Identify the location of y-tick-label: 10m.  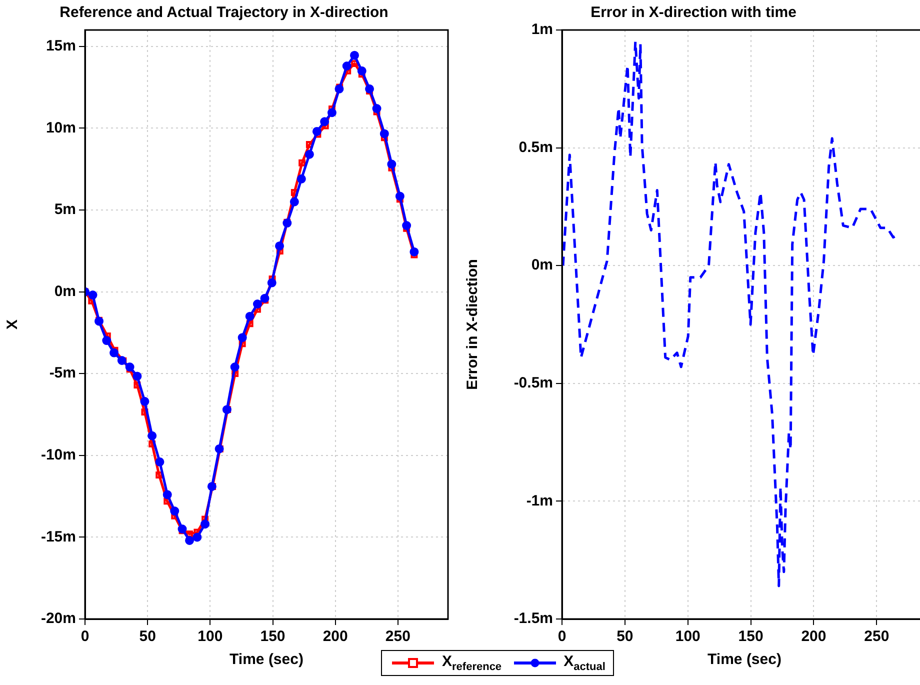
(61, 127).